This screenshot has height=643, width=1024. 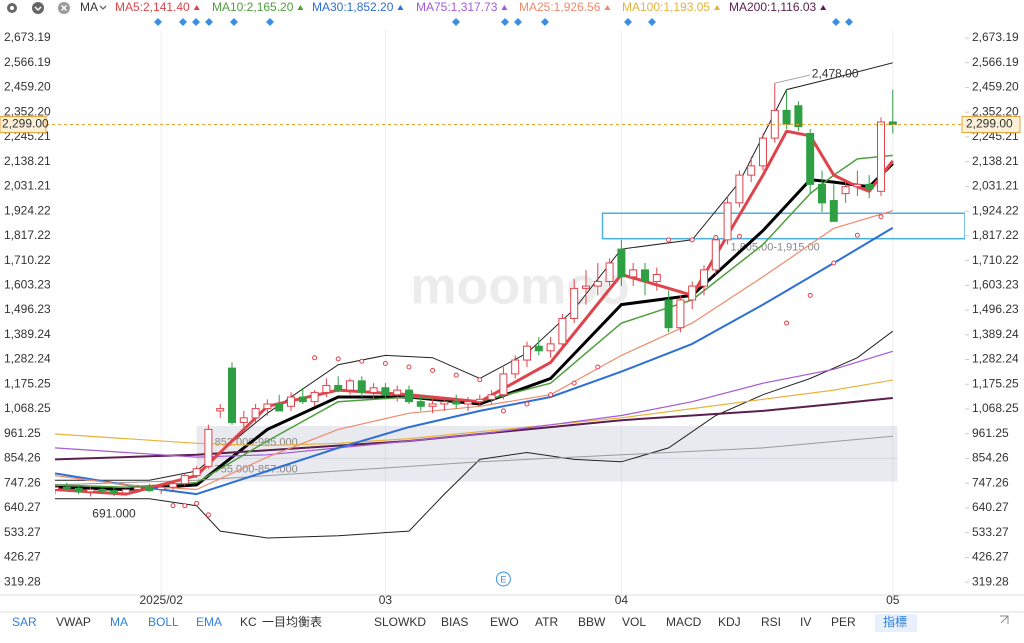 What do you see at coordinates (503, 22) in the screenshot?
I see `event-diamonds` at bounding box center [503, 22].